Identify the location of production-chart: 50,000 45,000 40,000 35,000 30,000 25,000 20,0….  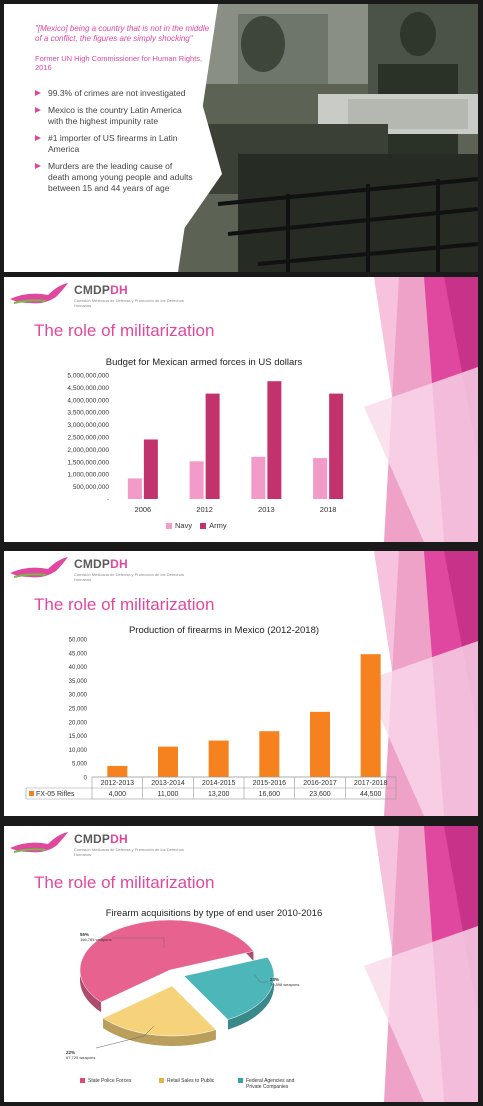
(211, 719).